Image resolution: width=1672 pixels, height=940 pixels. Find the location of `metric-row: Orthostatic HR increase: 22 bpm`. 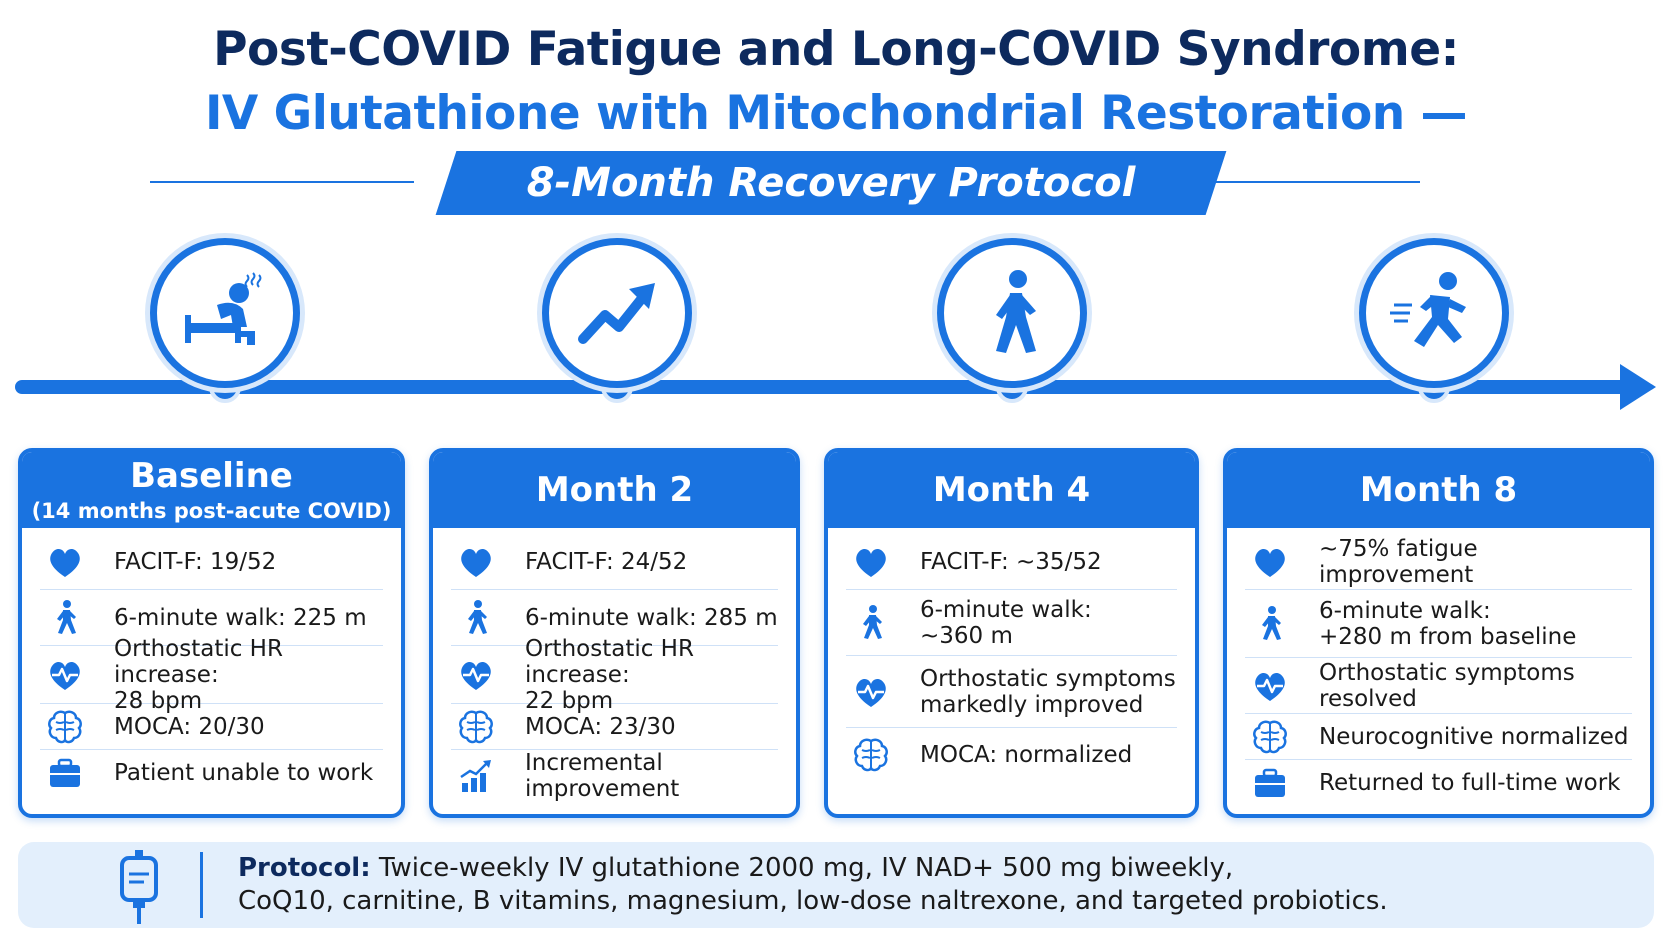

metric-row: Orthostatic HR increase: 22 bpm is located at coordinates (614, 675).